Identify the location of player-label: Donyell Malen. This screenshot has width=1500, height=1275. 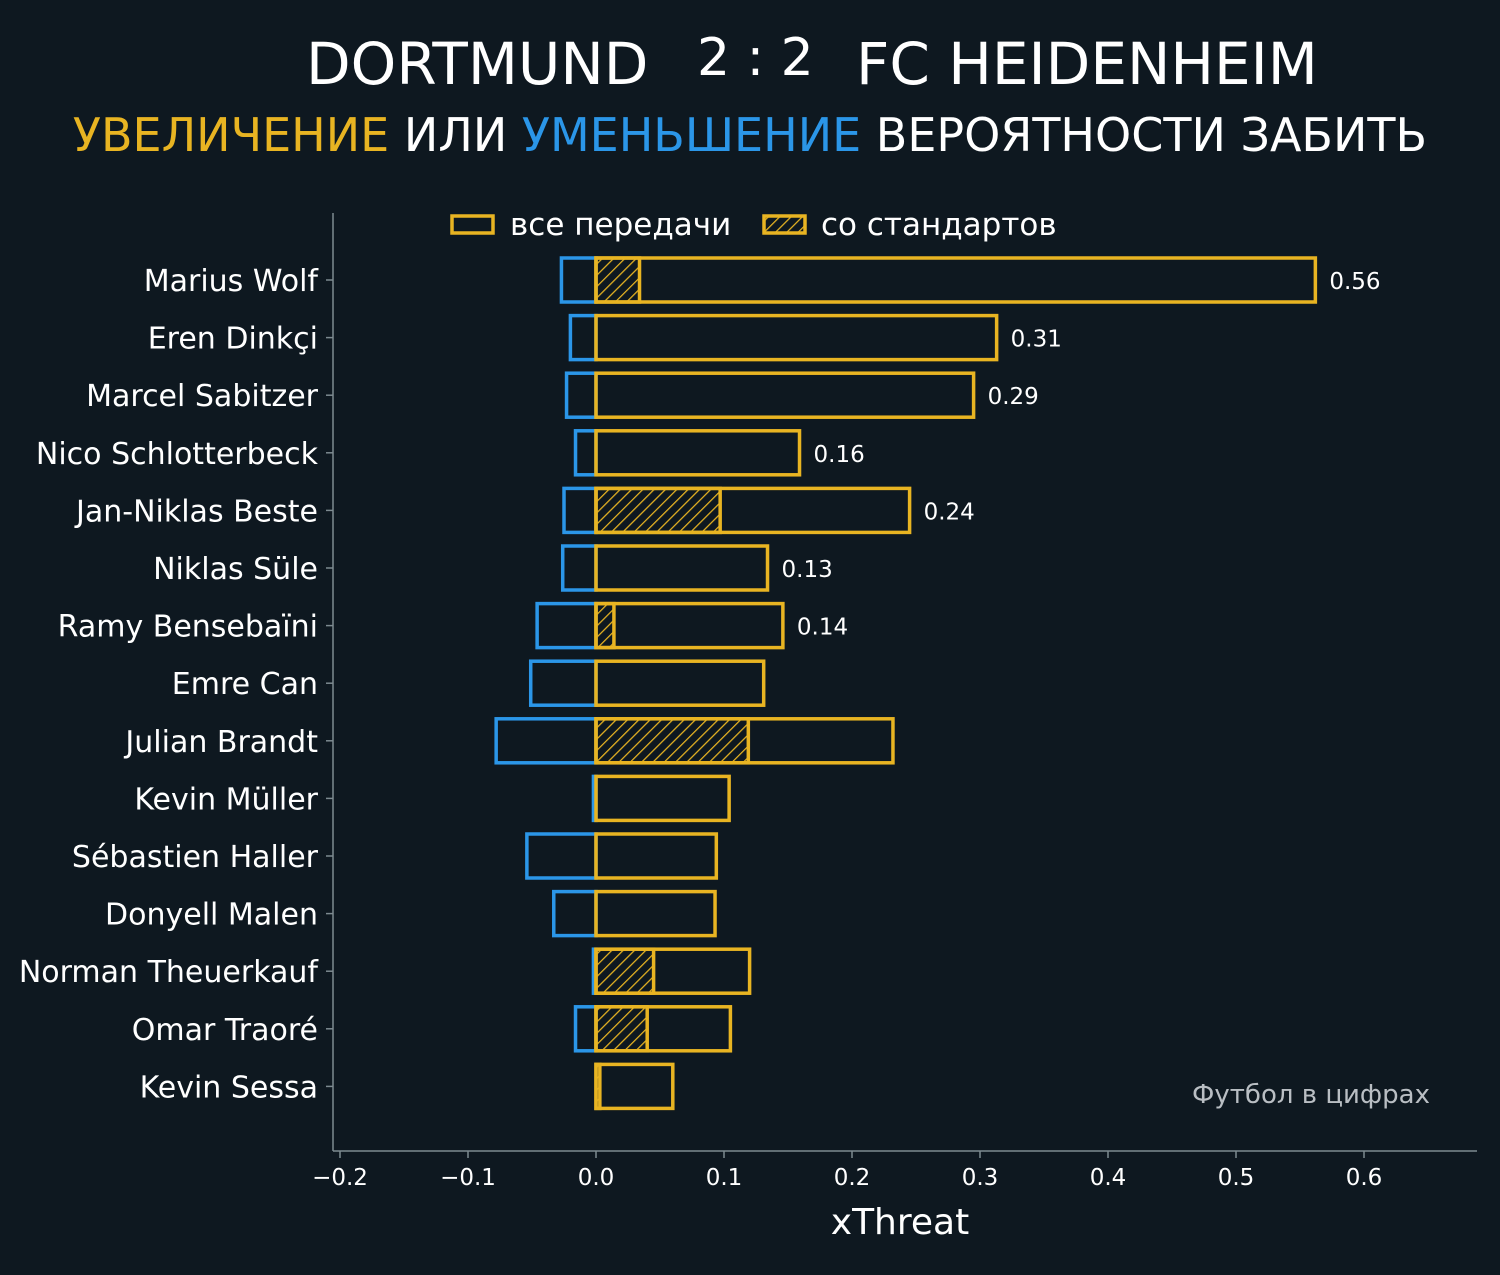
(211, 915).